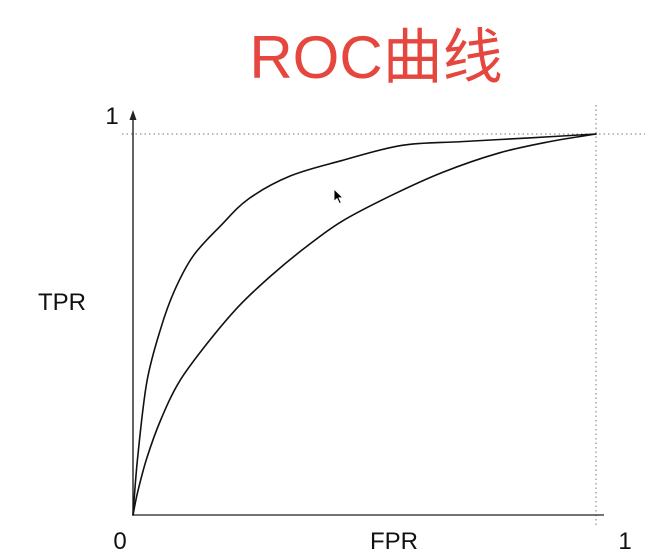 The width and height of the screenshot is (663, 554). Describe the element at coordinates (375, 57) in the screenshot. I see `chart-title: ROC曲线` at that location.